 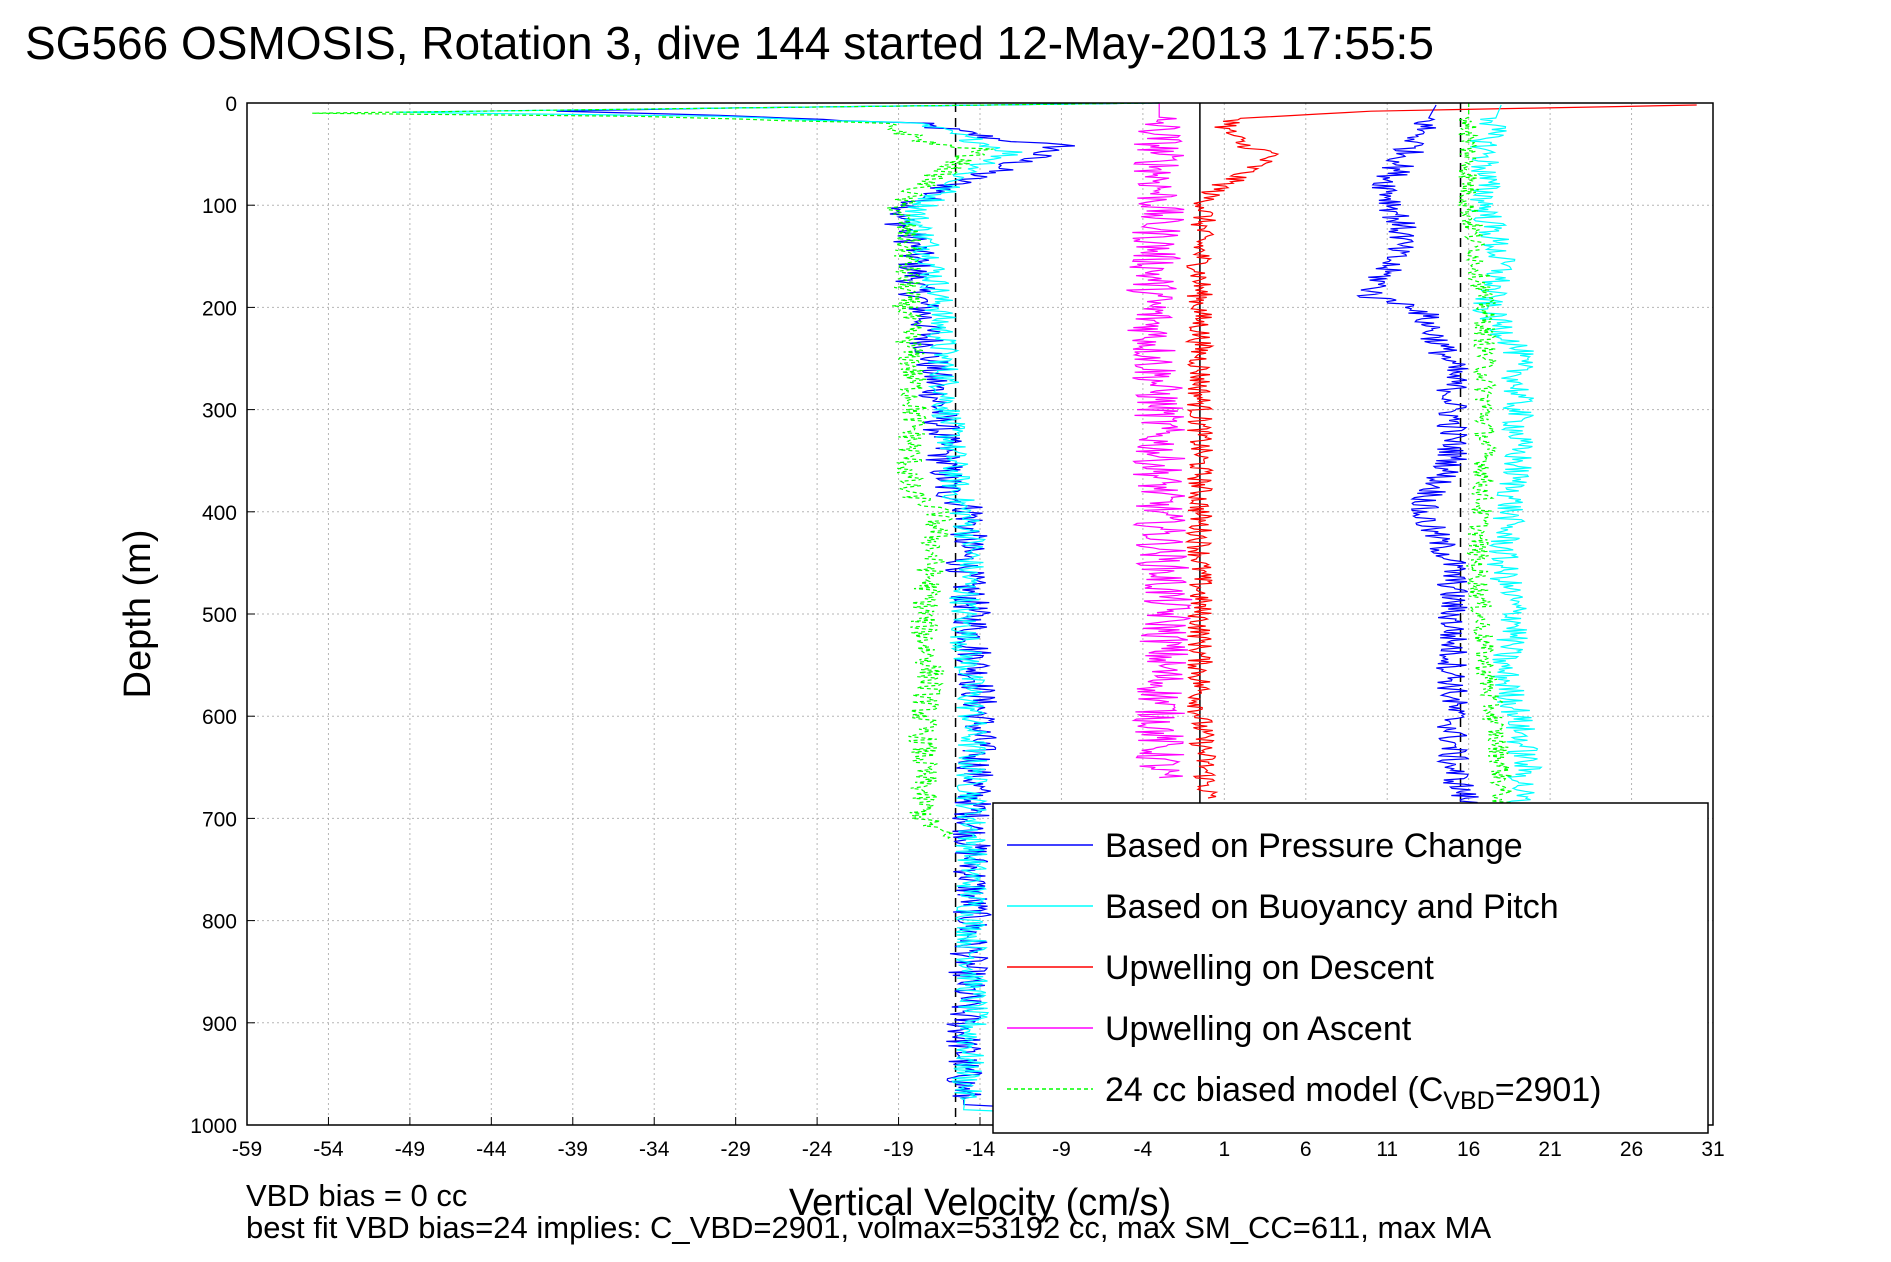 What do you see at coordinates (1224, 1149) in the screenshot?
I see `x-tick-label-12: 1` at bounding box center [1224, 1149].